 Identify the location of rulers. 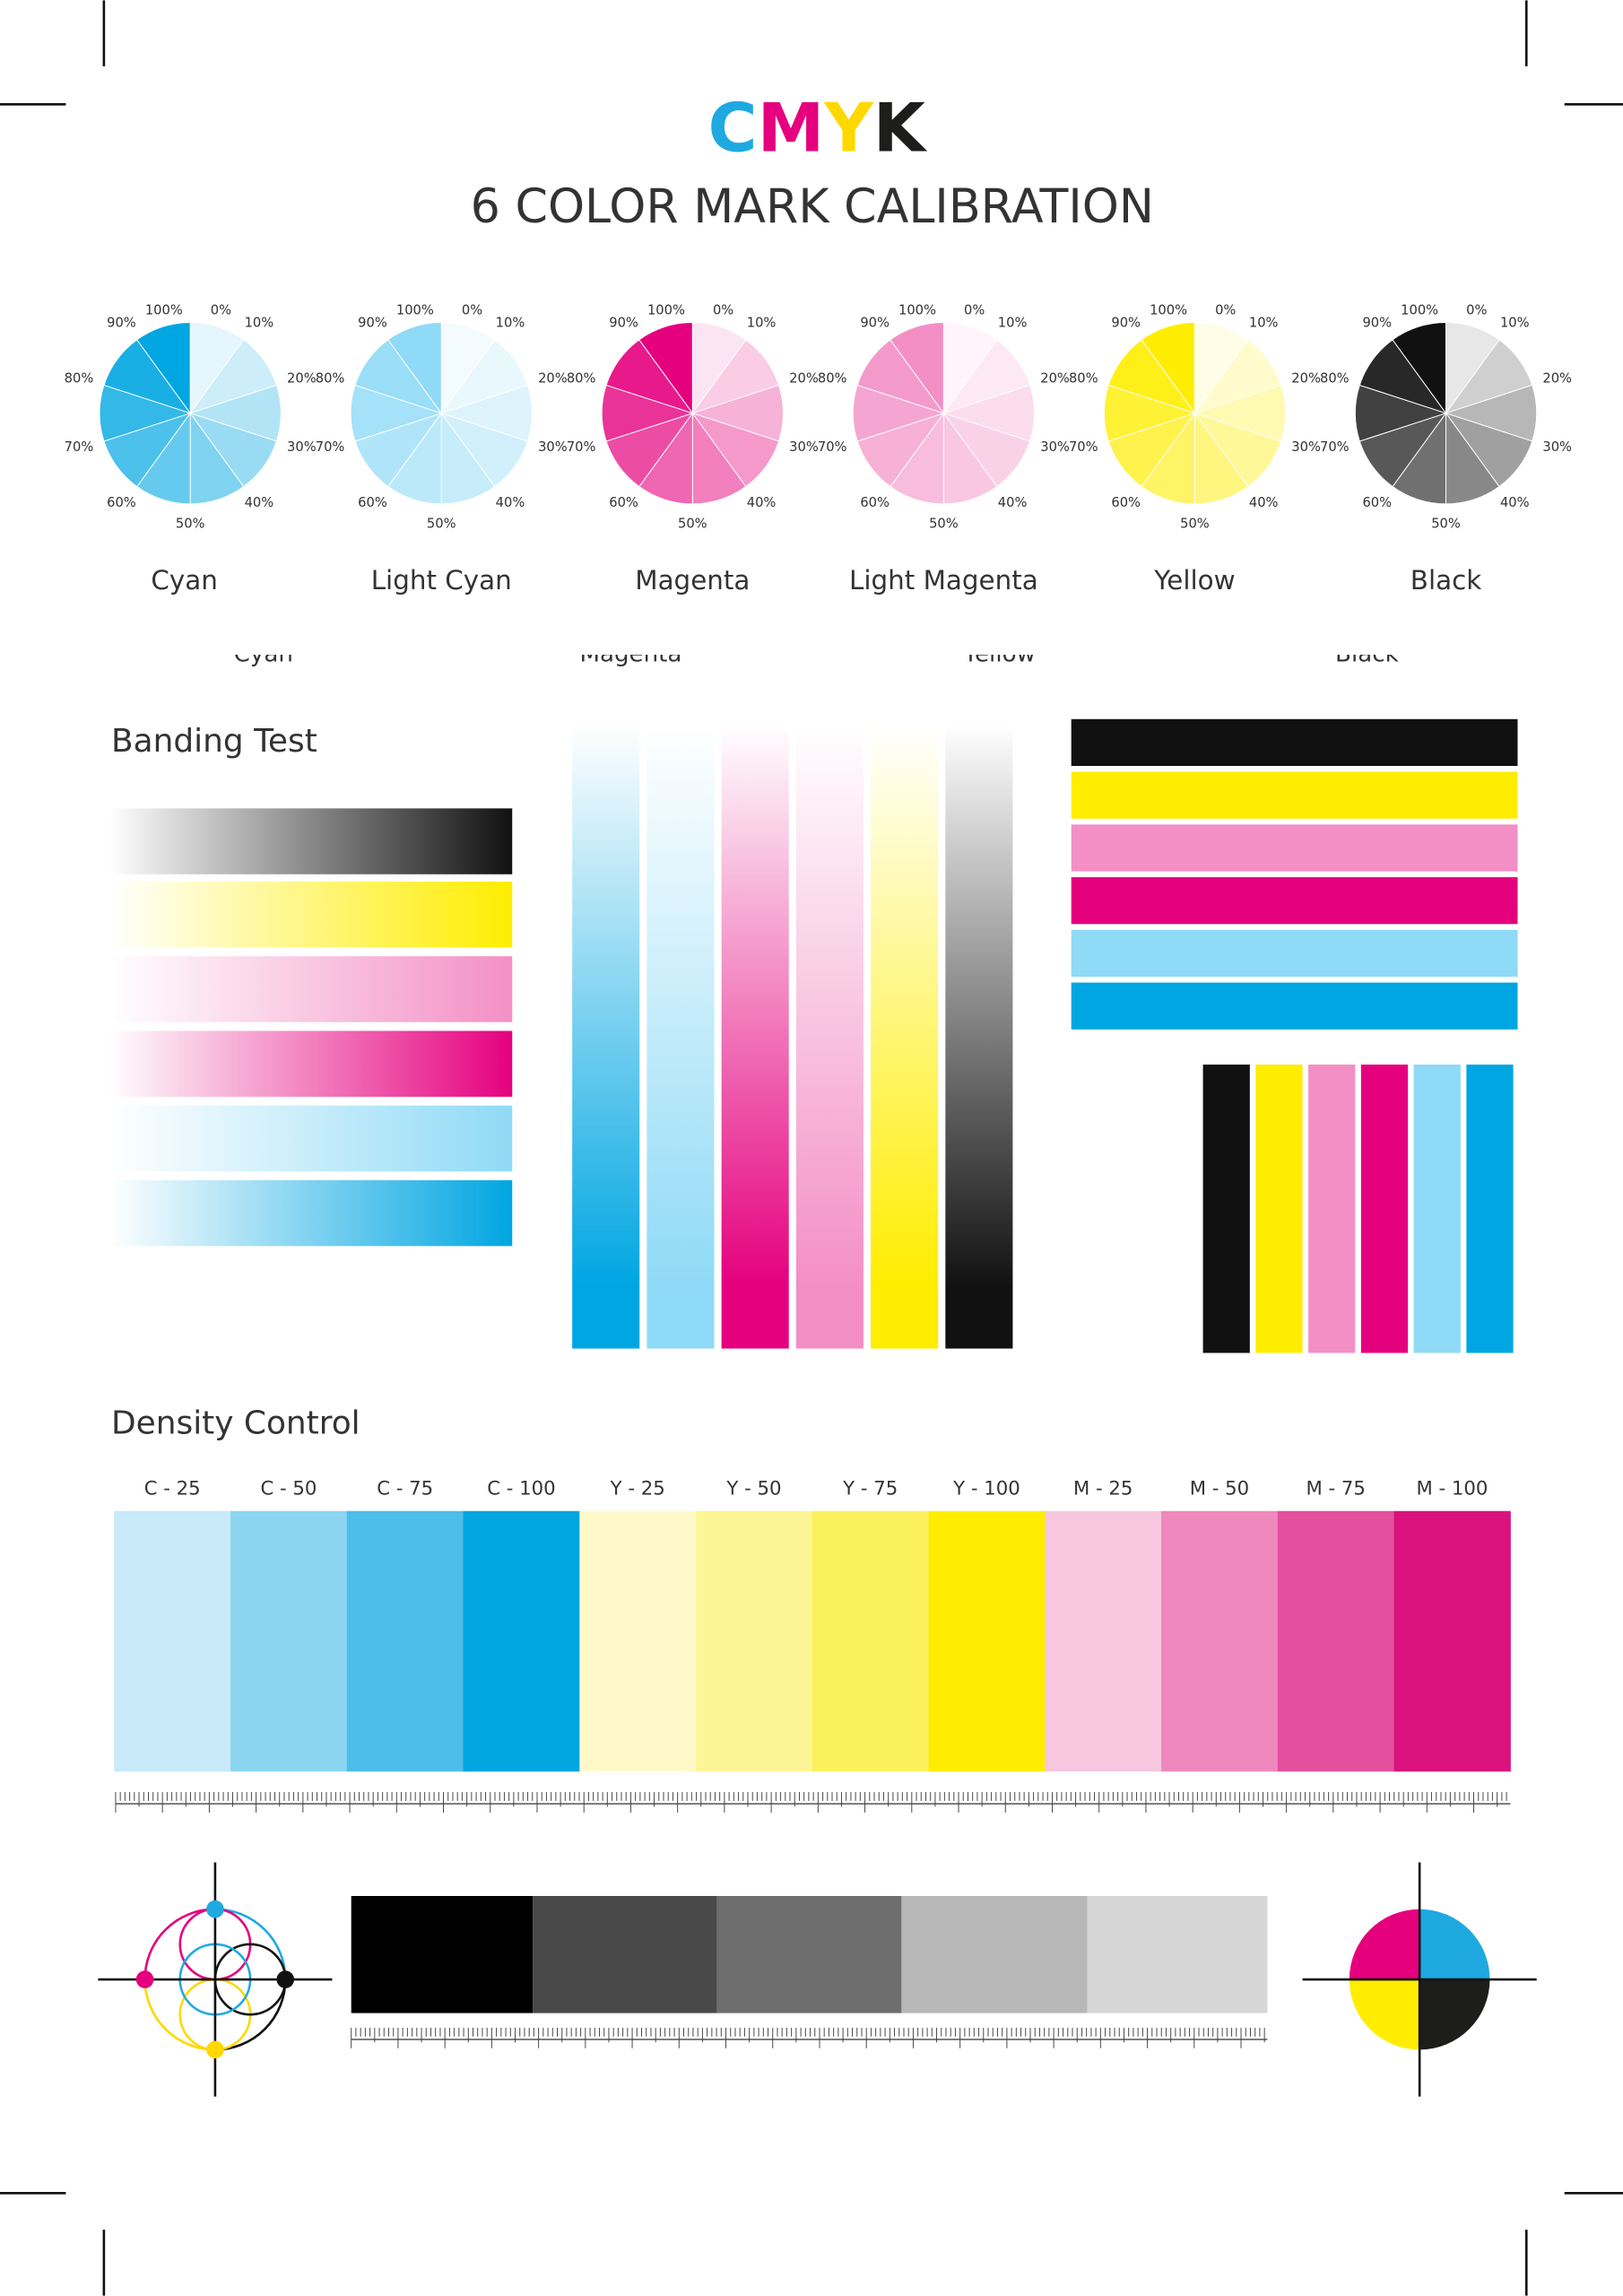
(813, 1920).